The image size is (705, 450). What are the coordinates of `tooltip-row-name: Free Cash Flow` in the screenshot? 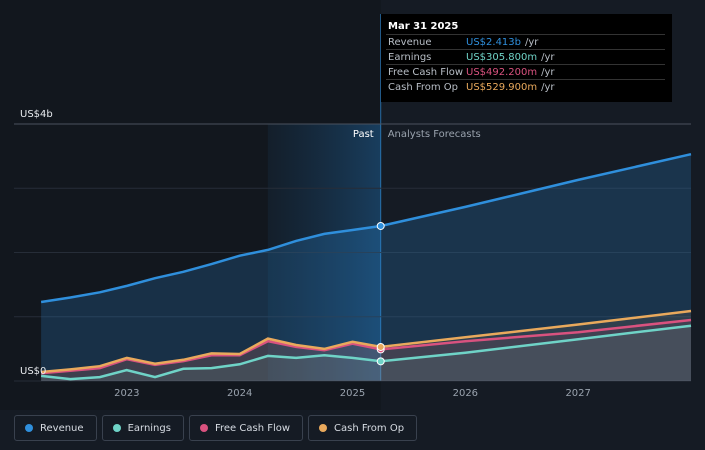 It's located at (425, 72).